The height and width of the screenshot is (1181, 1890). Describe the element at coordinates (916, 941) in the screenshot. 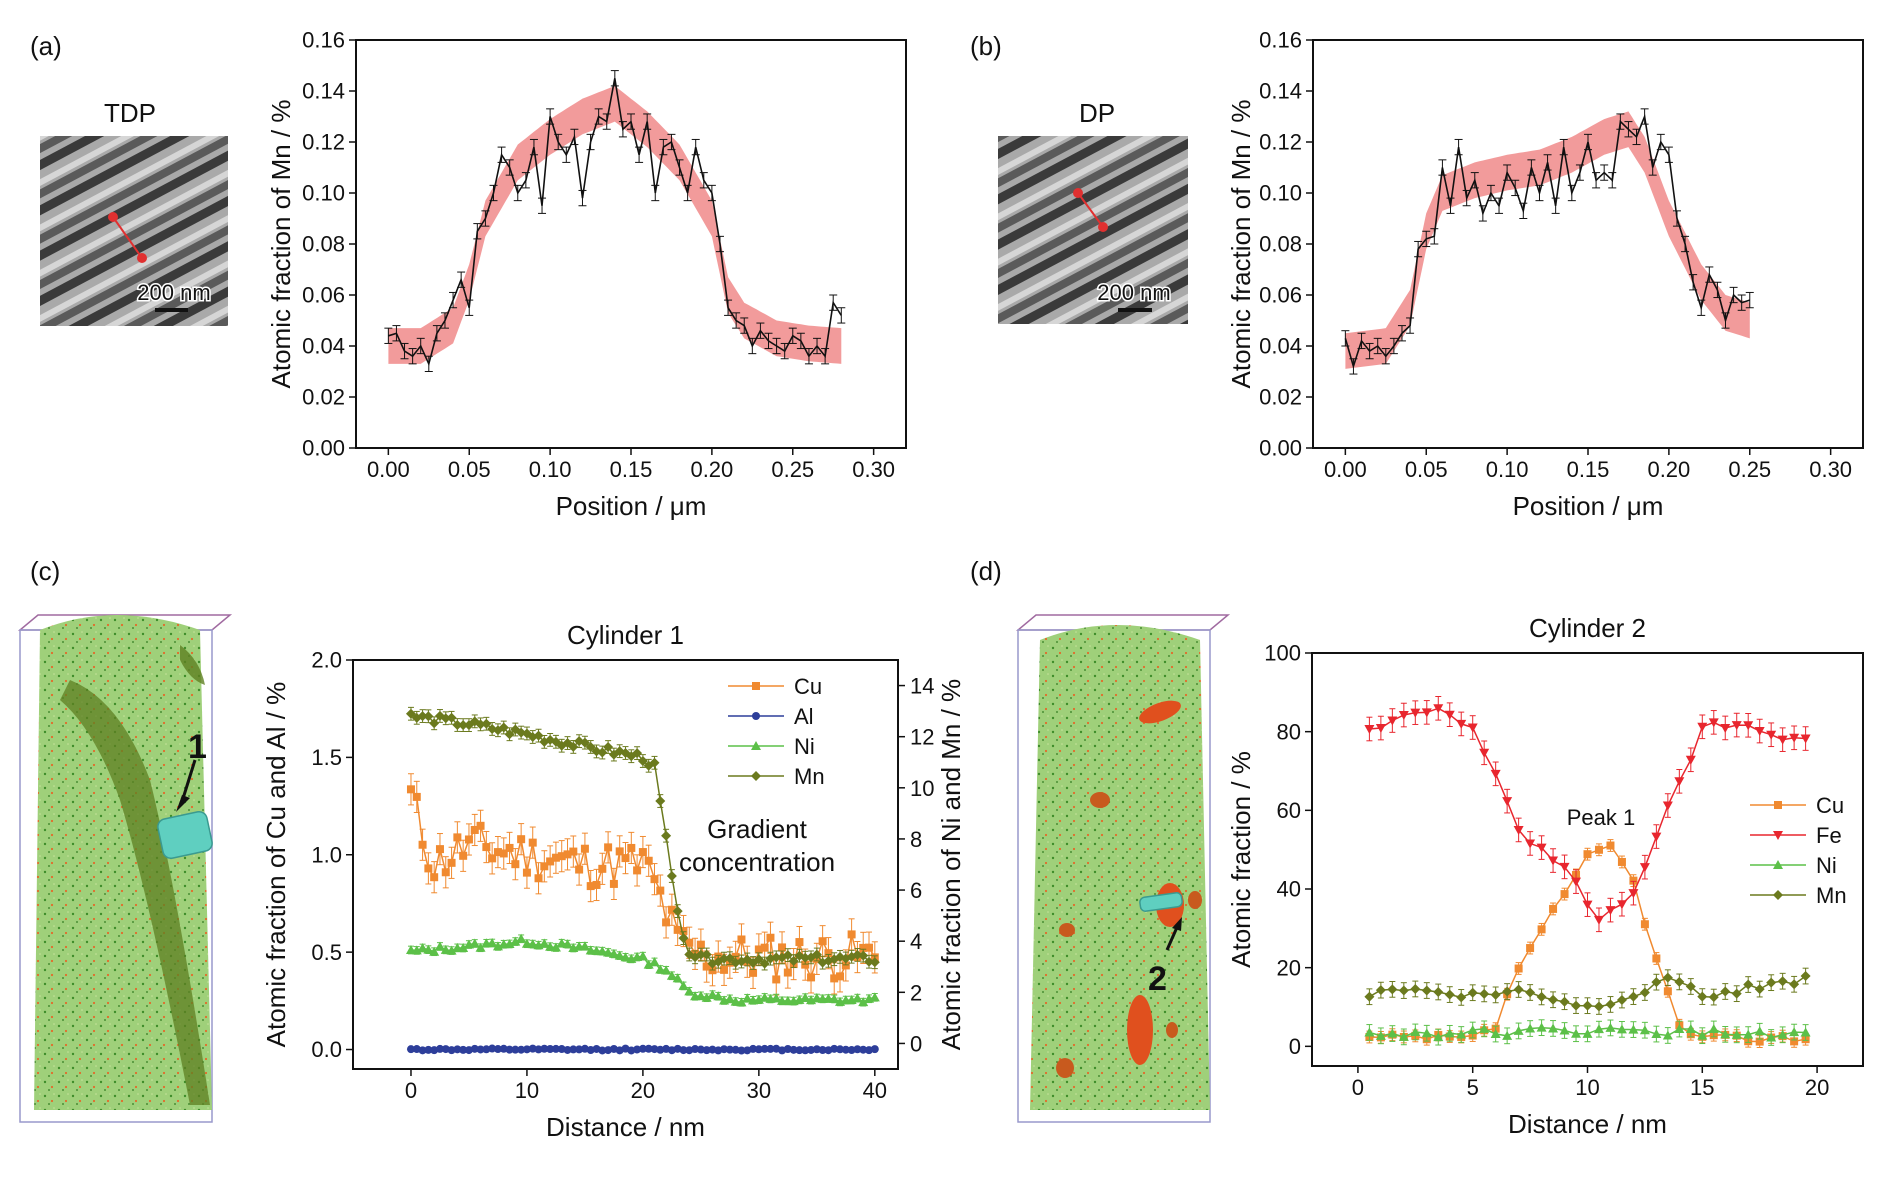

I see `y2-tick-label: 4` at that location.